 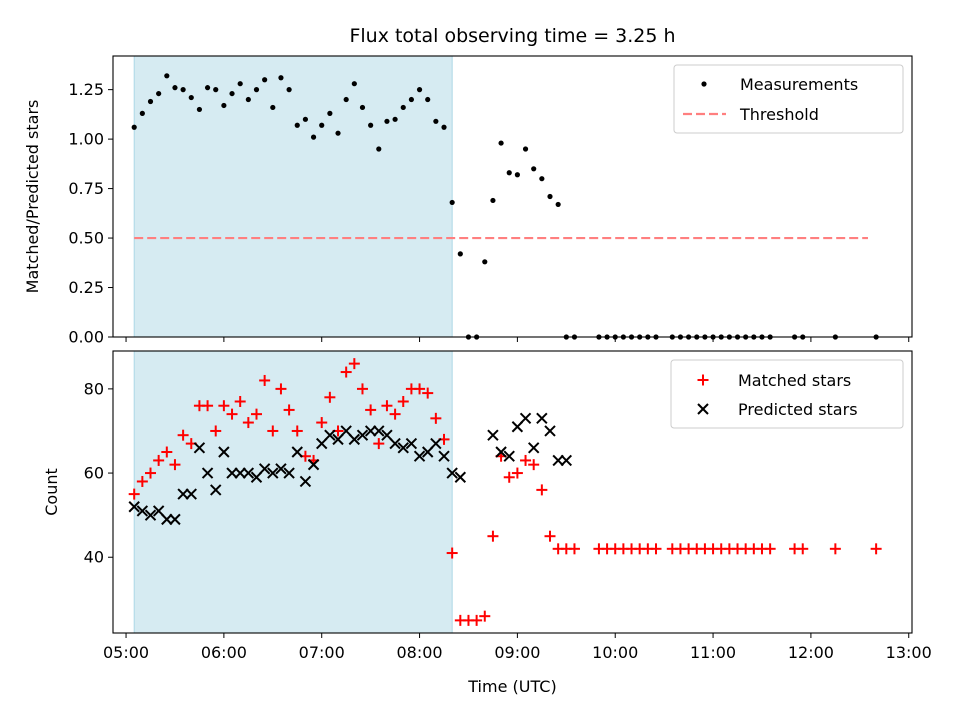 I want to click on legend-matched-marker, so click(x=703, y=380).